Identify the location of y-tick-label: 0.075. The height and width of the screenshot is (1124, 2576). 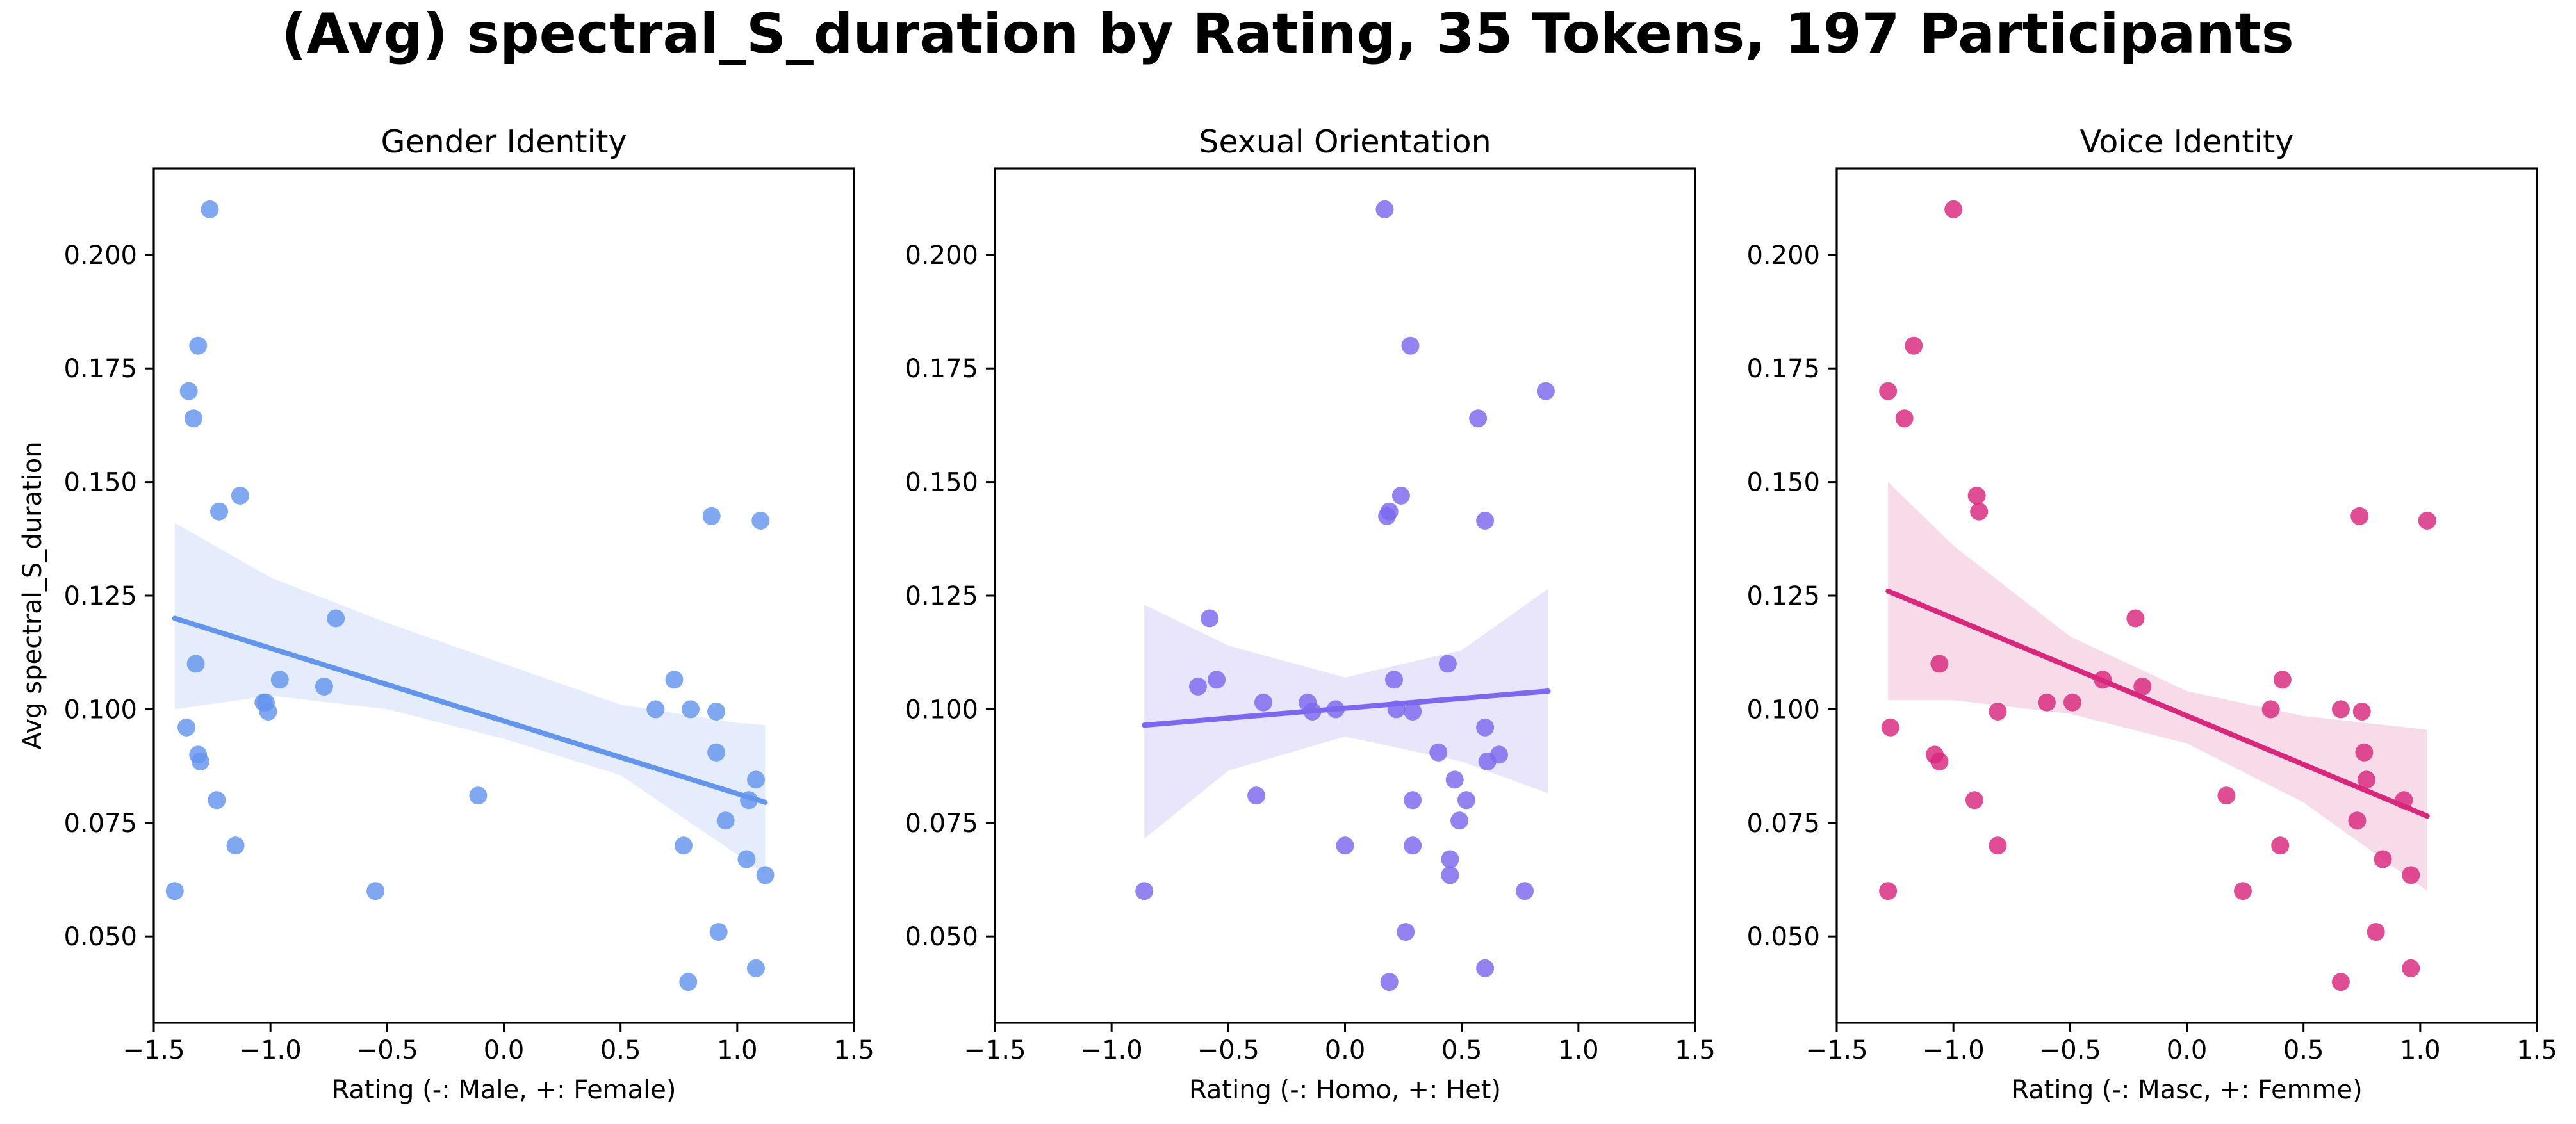
(100, 823).